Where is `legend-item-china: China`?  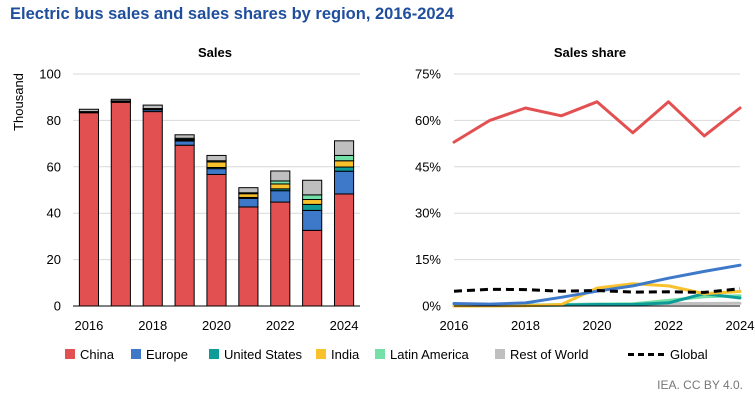
legend-item-china: China is located at coordinates (89, 354).